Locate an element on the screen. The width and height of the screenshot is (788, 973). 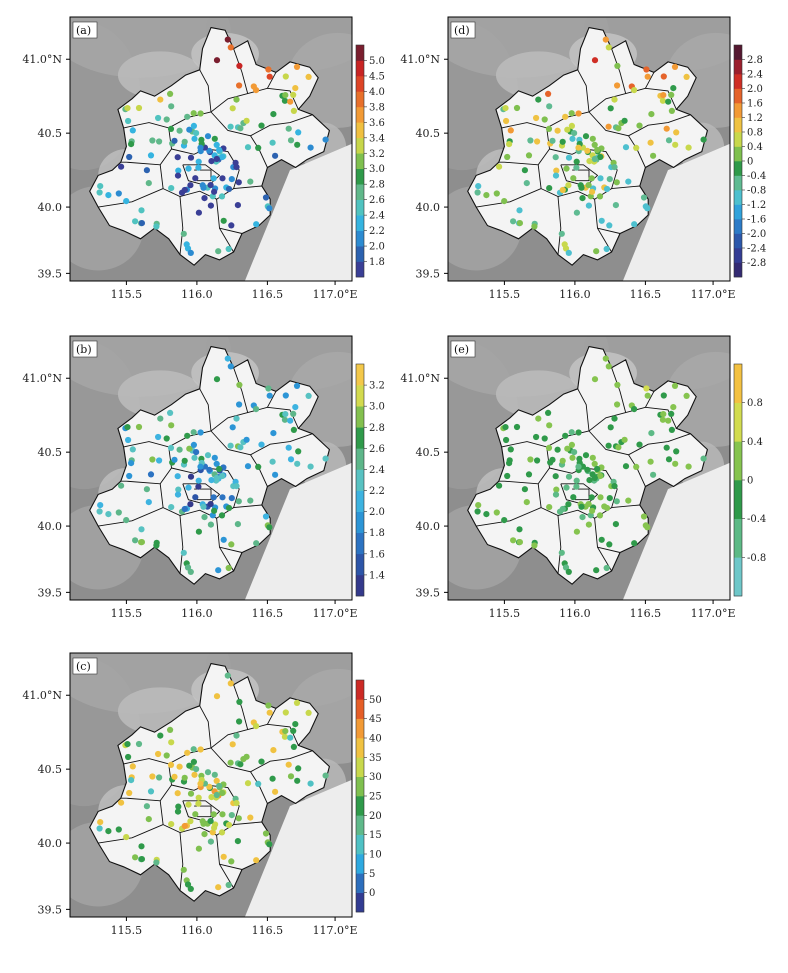
colorbar-tick-label: 40 is located at coordinates (375, 739).